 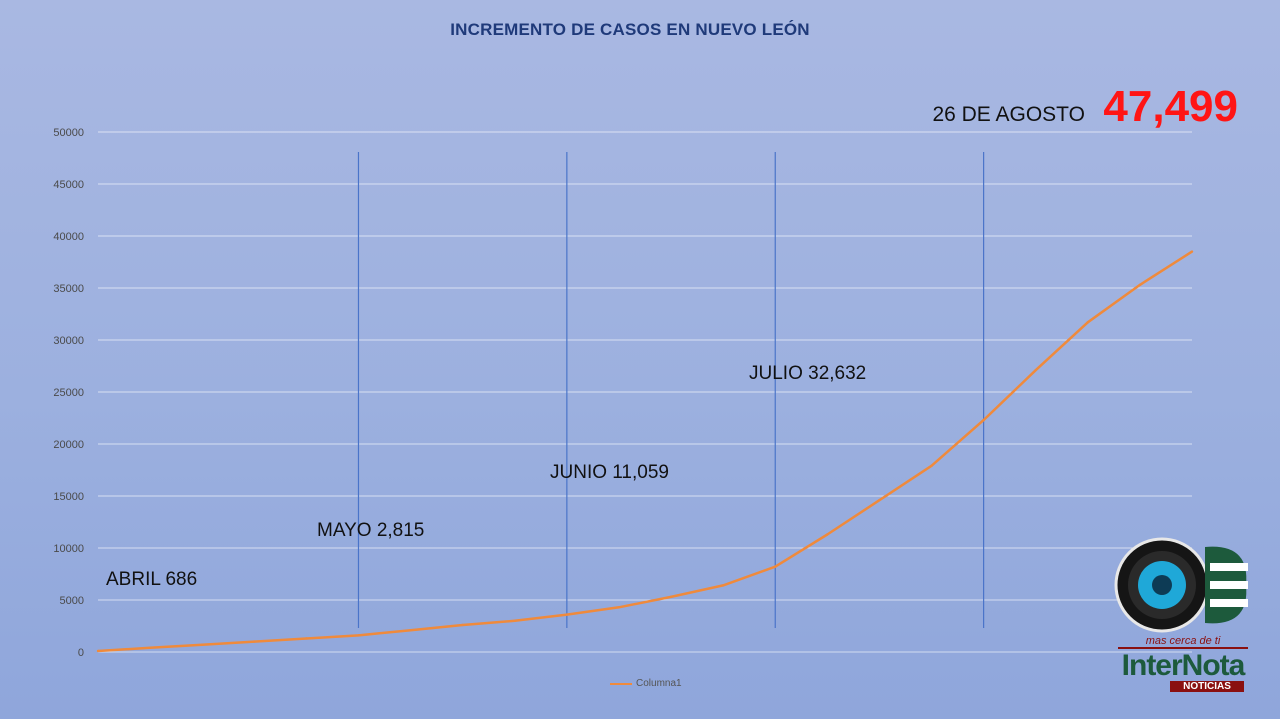 What do you see at coordinates (72, 601) in the screenshot?
I see `y-tick-label: 5000` at bounding box center [72, 601].